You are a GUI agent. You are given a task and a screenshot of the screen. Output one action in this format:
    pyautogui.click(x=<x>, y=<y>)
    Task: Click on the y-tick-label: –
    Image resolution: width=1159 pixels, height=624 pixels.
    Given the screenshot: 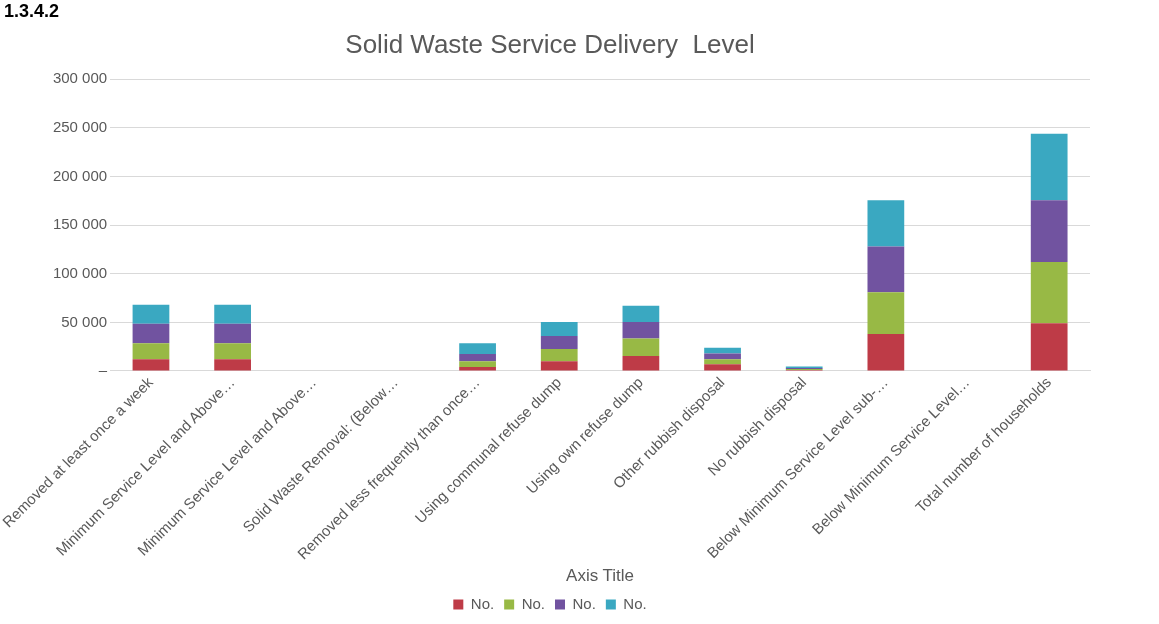 What is the action you would take?
    pyautogui.click(x=103, y=370)
    